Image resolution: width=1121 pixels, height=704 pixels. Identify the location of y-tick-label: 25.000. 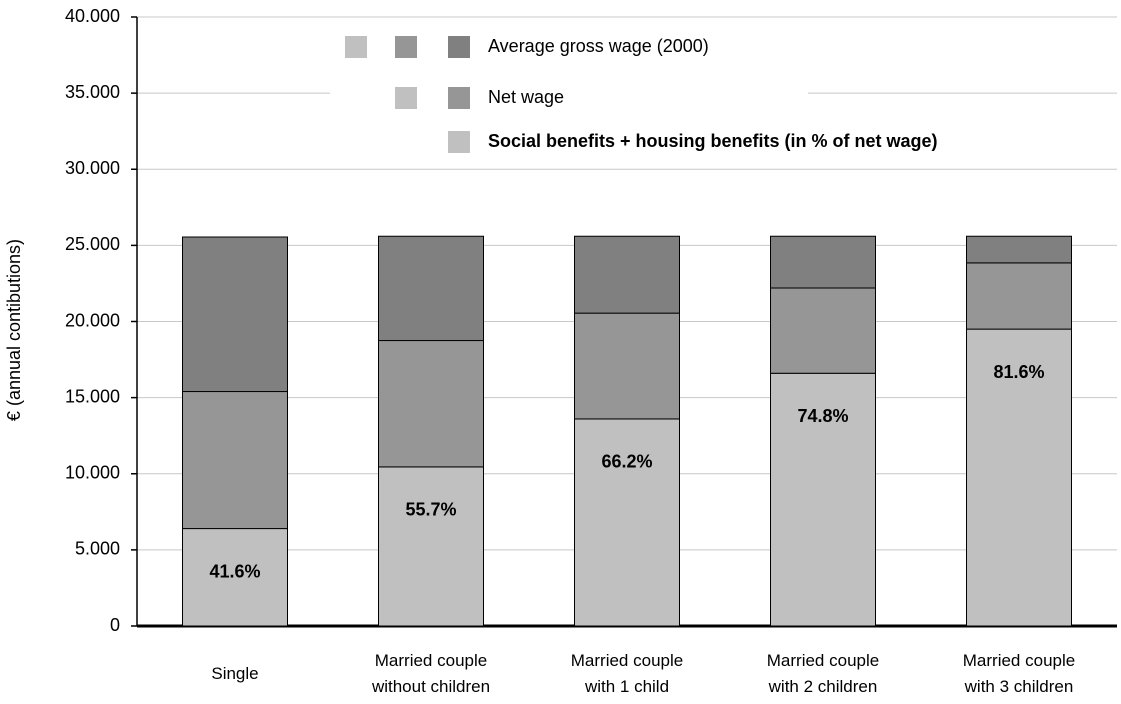
(92, 244).